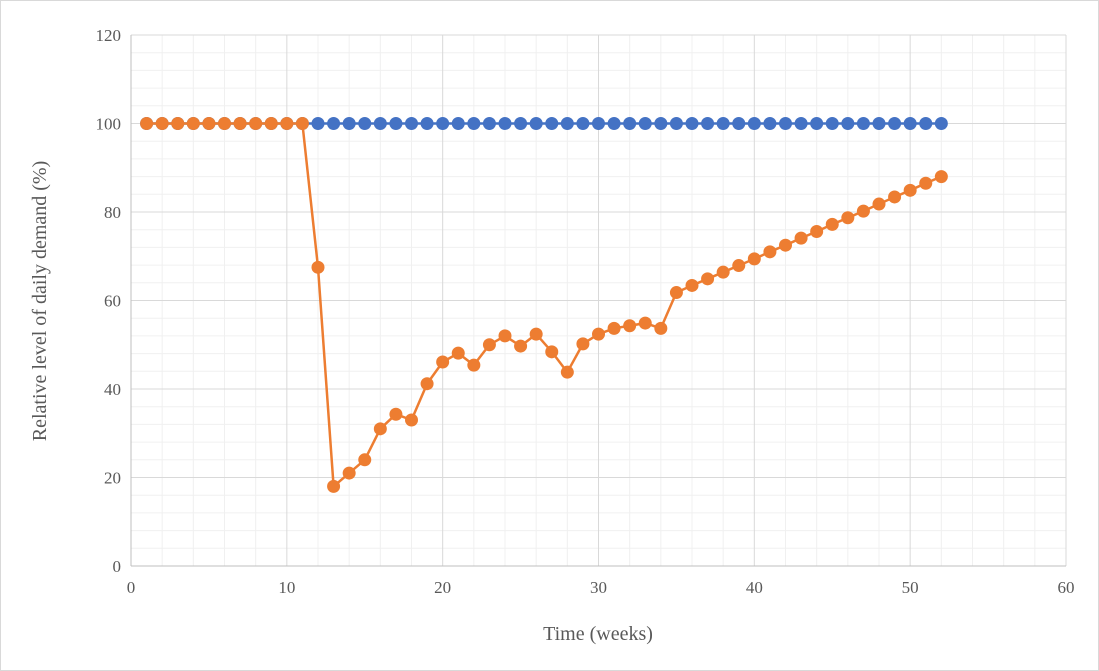  I want to click on x-tick-label: 0, so click(131, 587).